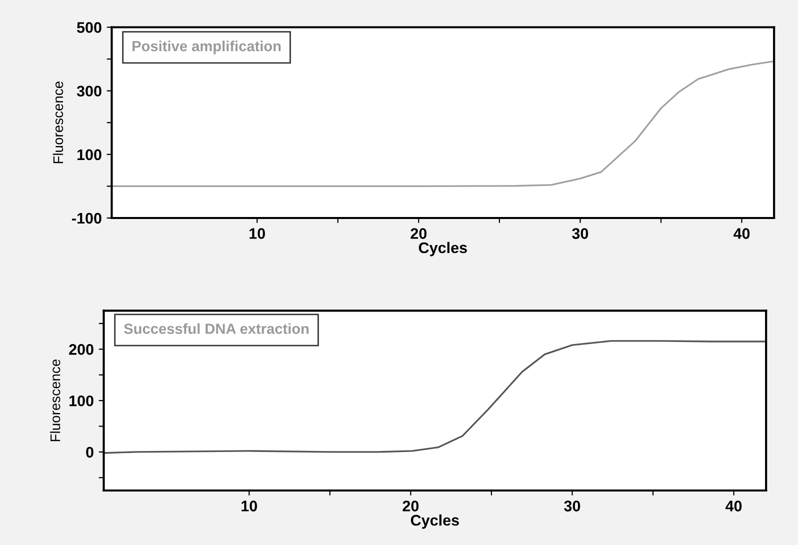 The width and height of the screenshot is (798, 545). Describe the element at coordinates (89, 91) in the screenshot. I see `y-tick-label: 300` at that location.